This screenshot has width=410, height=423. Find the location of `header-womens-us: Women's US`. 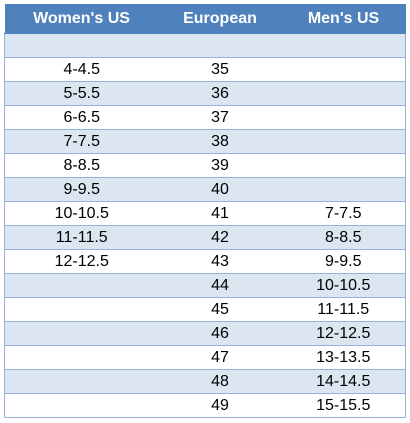

header-womens-us: Women's US is located at coordinates (81, 19).